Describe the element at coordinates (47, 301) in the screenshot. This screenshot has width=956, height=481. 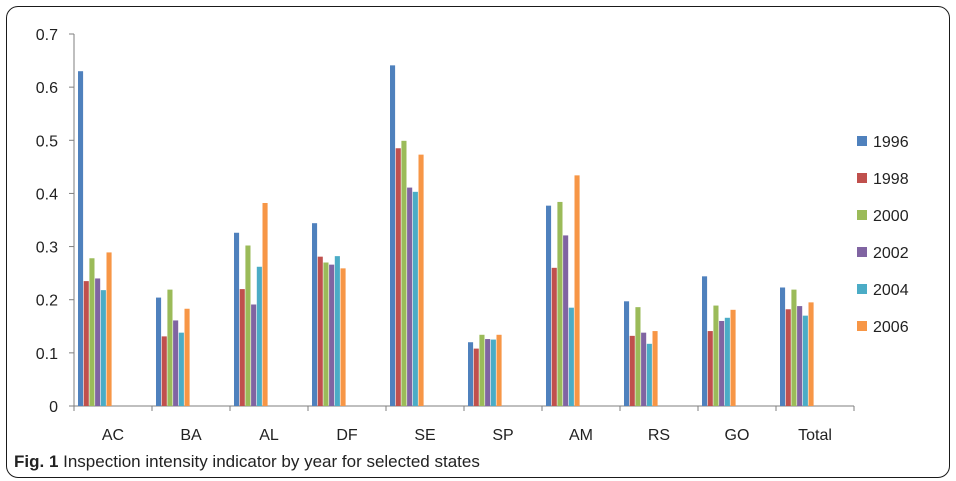
I see `y-tick-label: 0.2` at that location.